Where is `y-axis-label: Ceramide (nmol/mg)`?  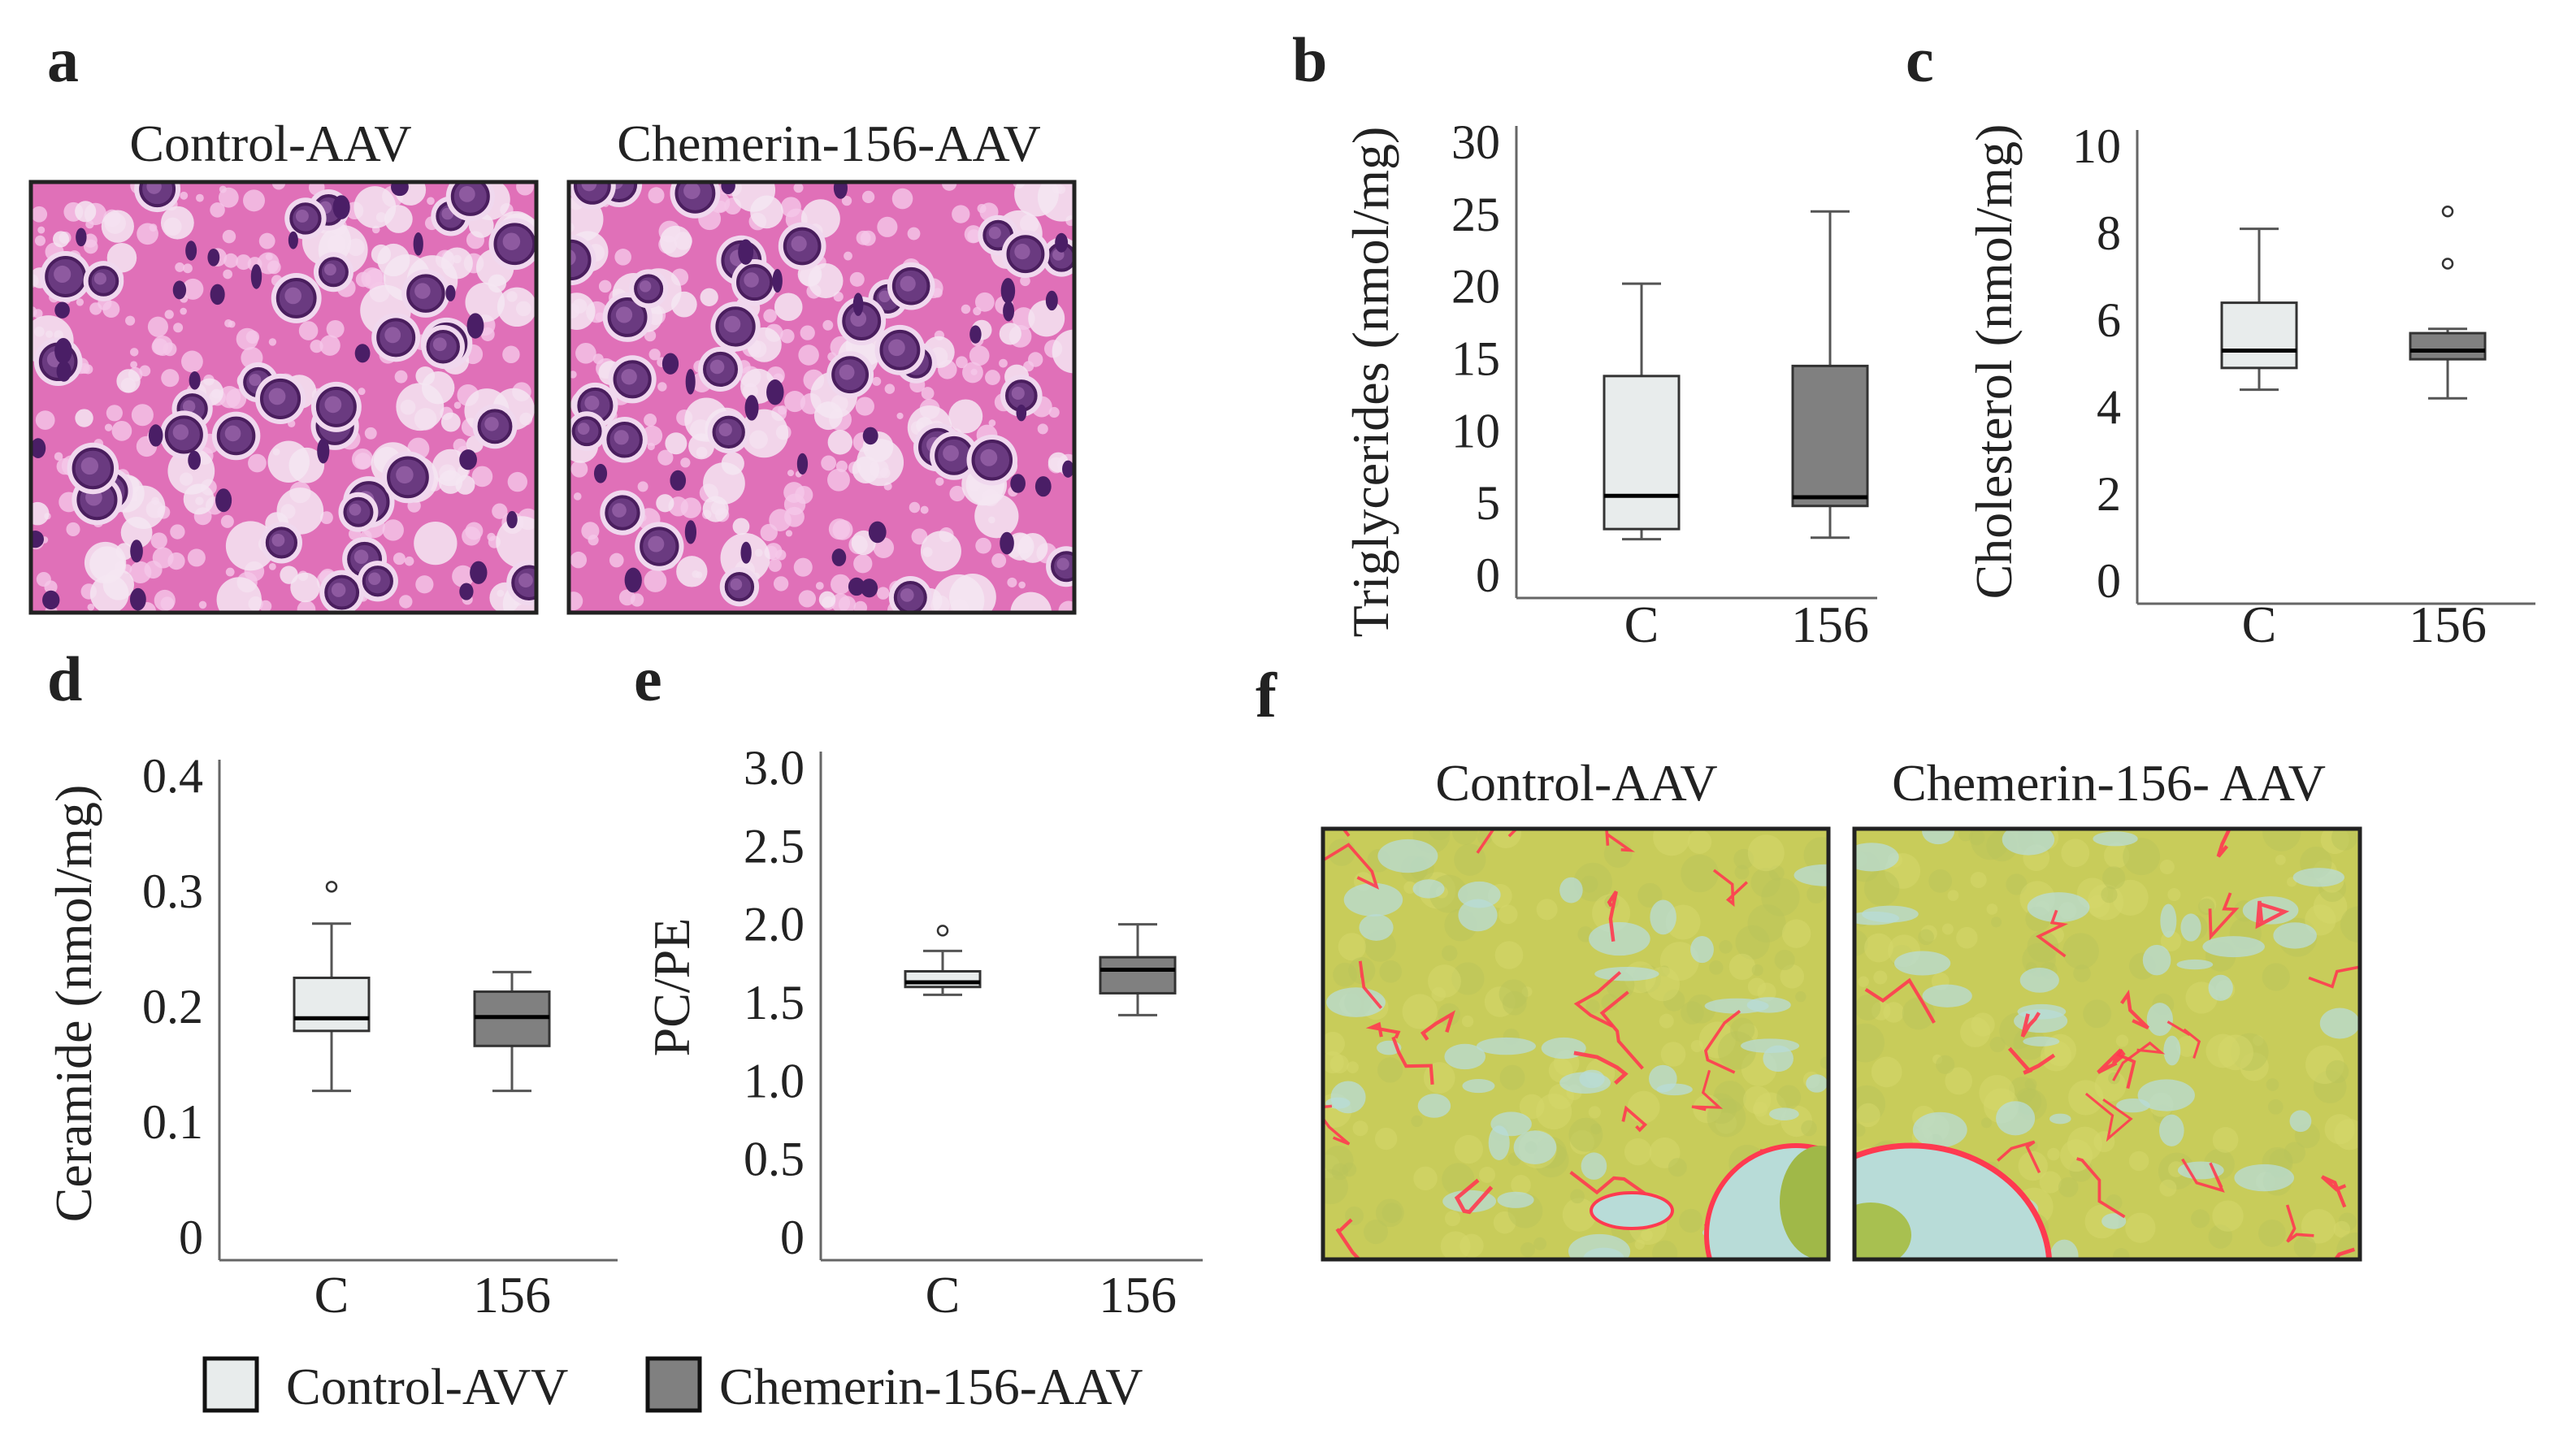
y-axis-label: Ceramide (nmol/mg) is located at coordinates (73, 1004).